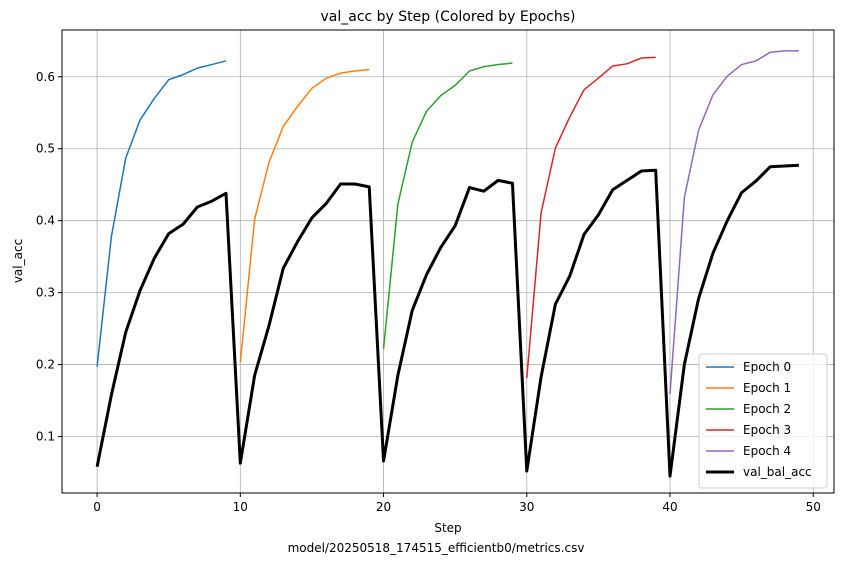 This screenshot has height=565, width=846. What do you see at coordinates (813, 507) in the screenshot?
I see `x-tick-label: 50` at bounding box center [813, 507].